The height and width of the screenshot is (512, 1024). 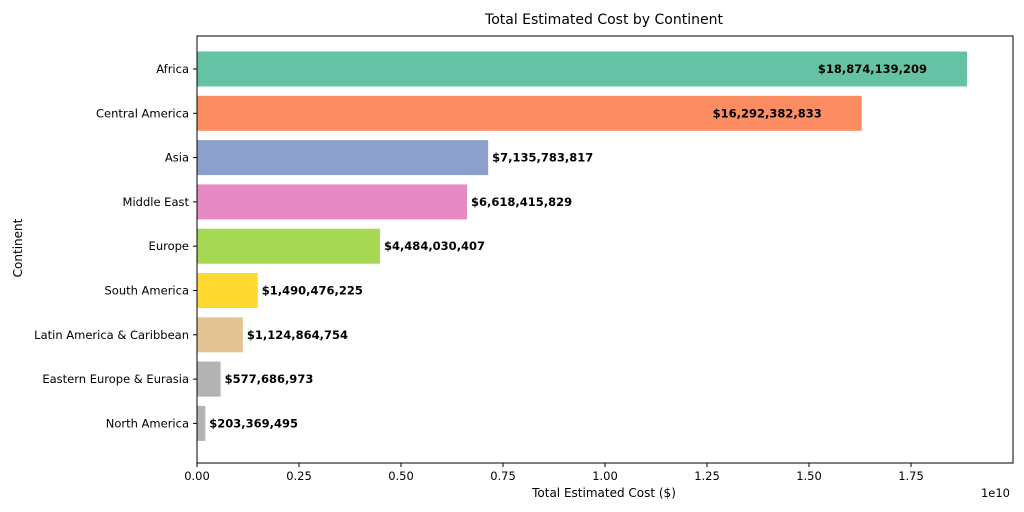 I want to click on y-tick-label: Central America, so click(x=142, y=113).